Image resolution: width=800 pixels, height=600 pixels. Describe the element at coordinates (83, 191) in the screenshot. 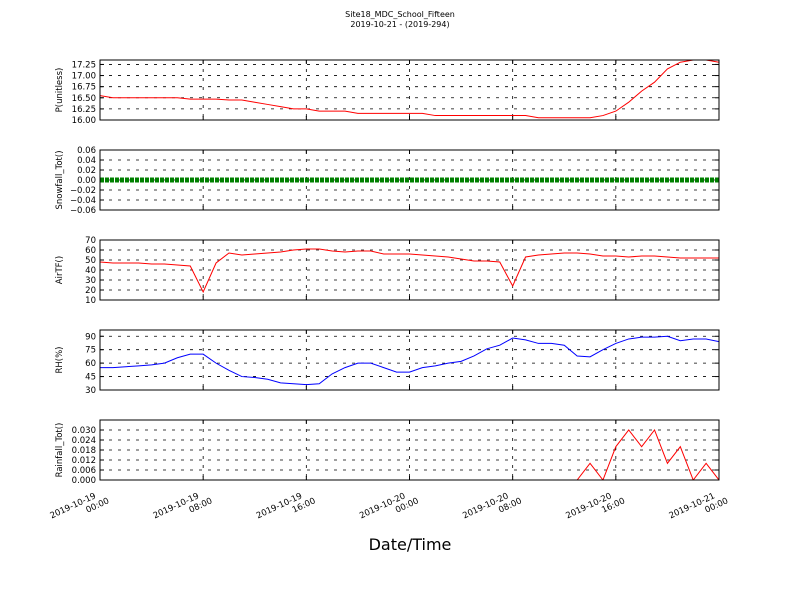

I see `y-tick-label: −0.02` at that location.